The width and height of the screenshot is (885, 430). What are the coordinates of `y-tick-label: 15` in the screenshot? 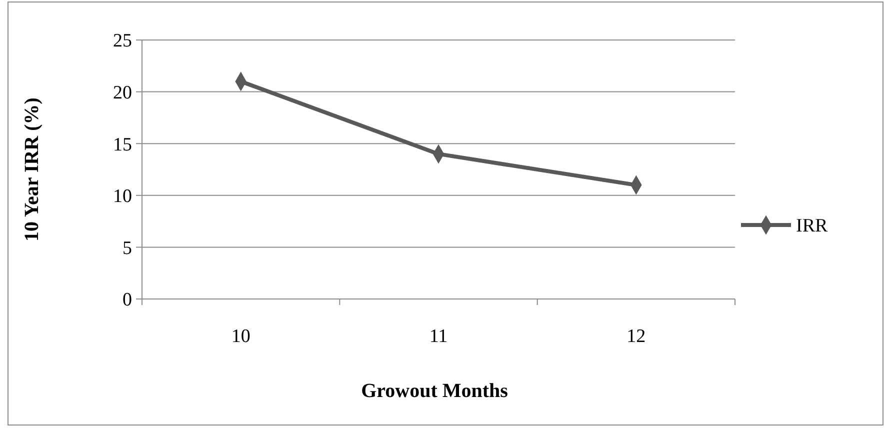 It's located at (122, 145).